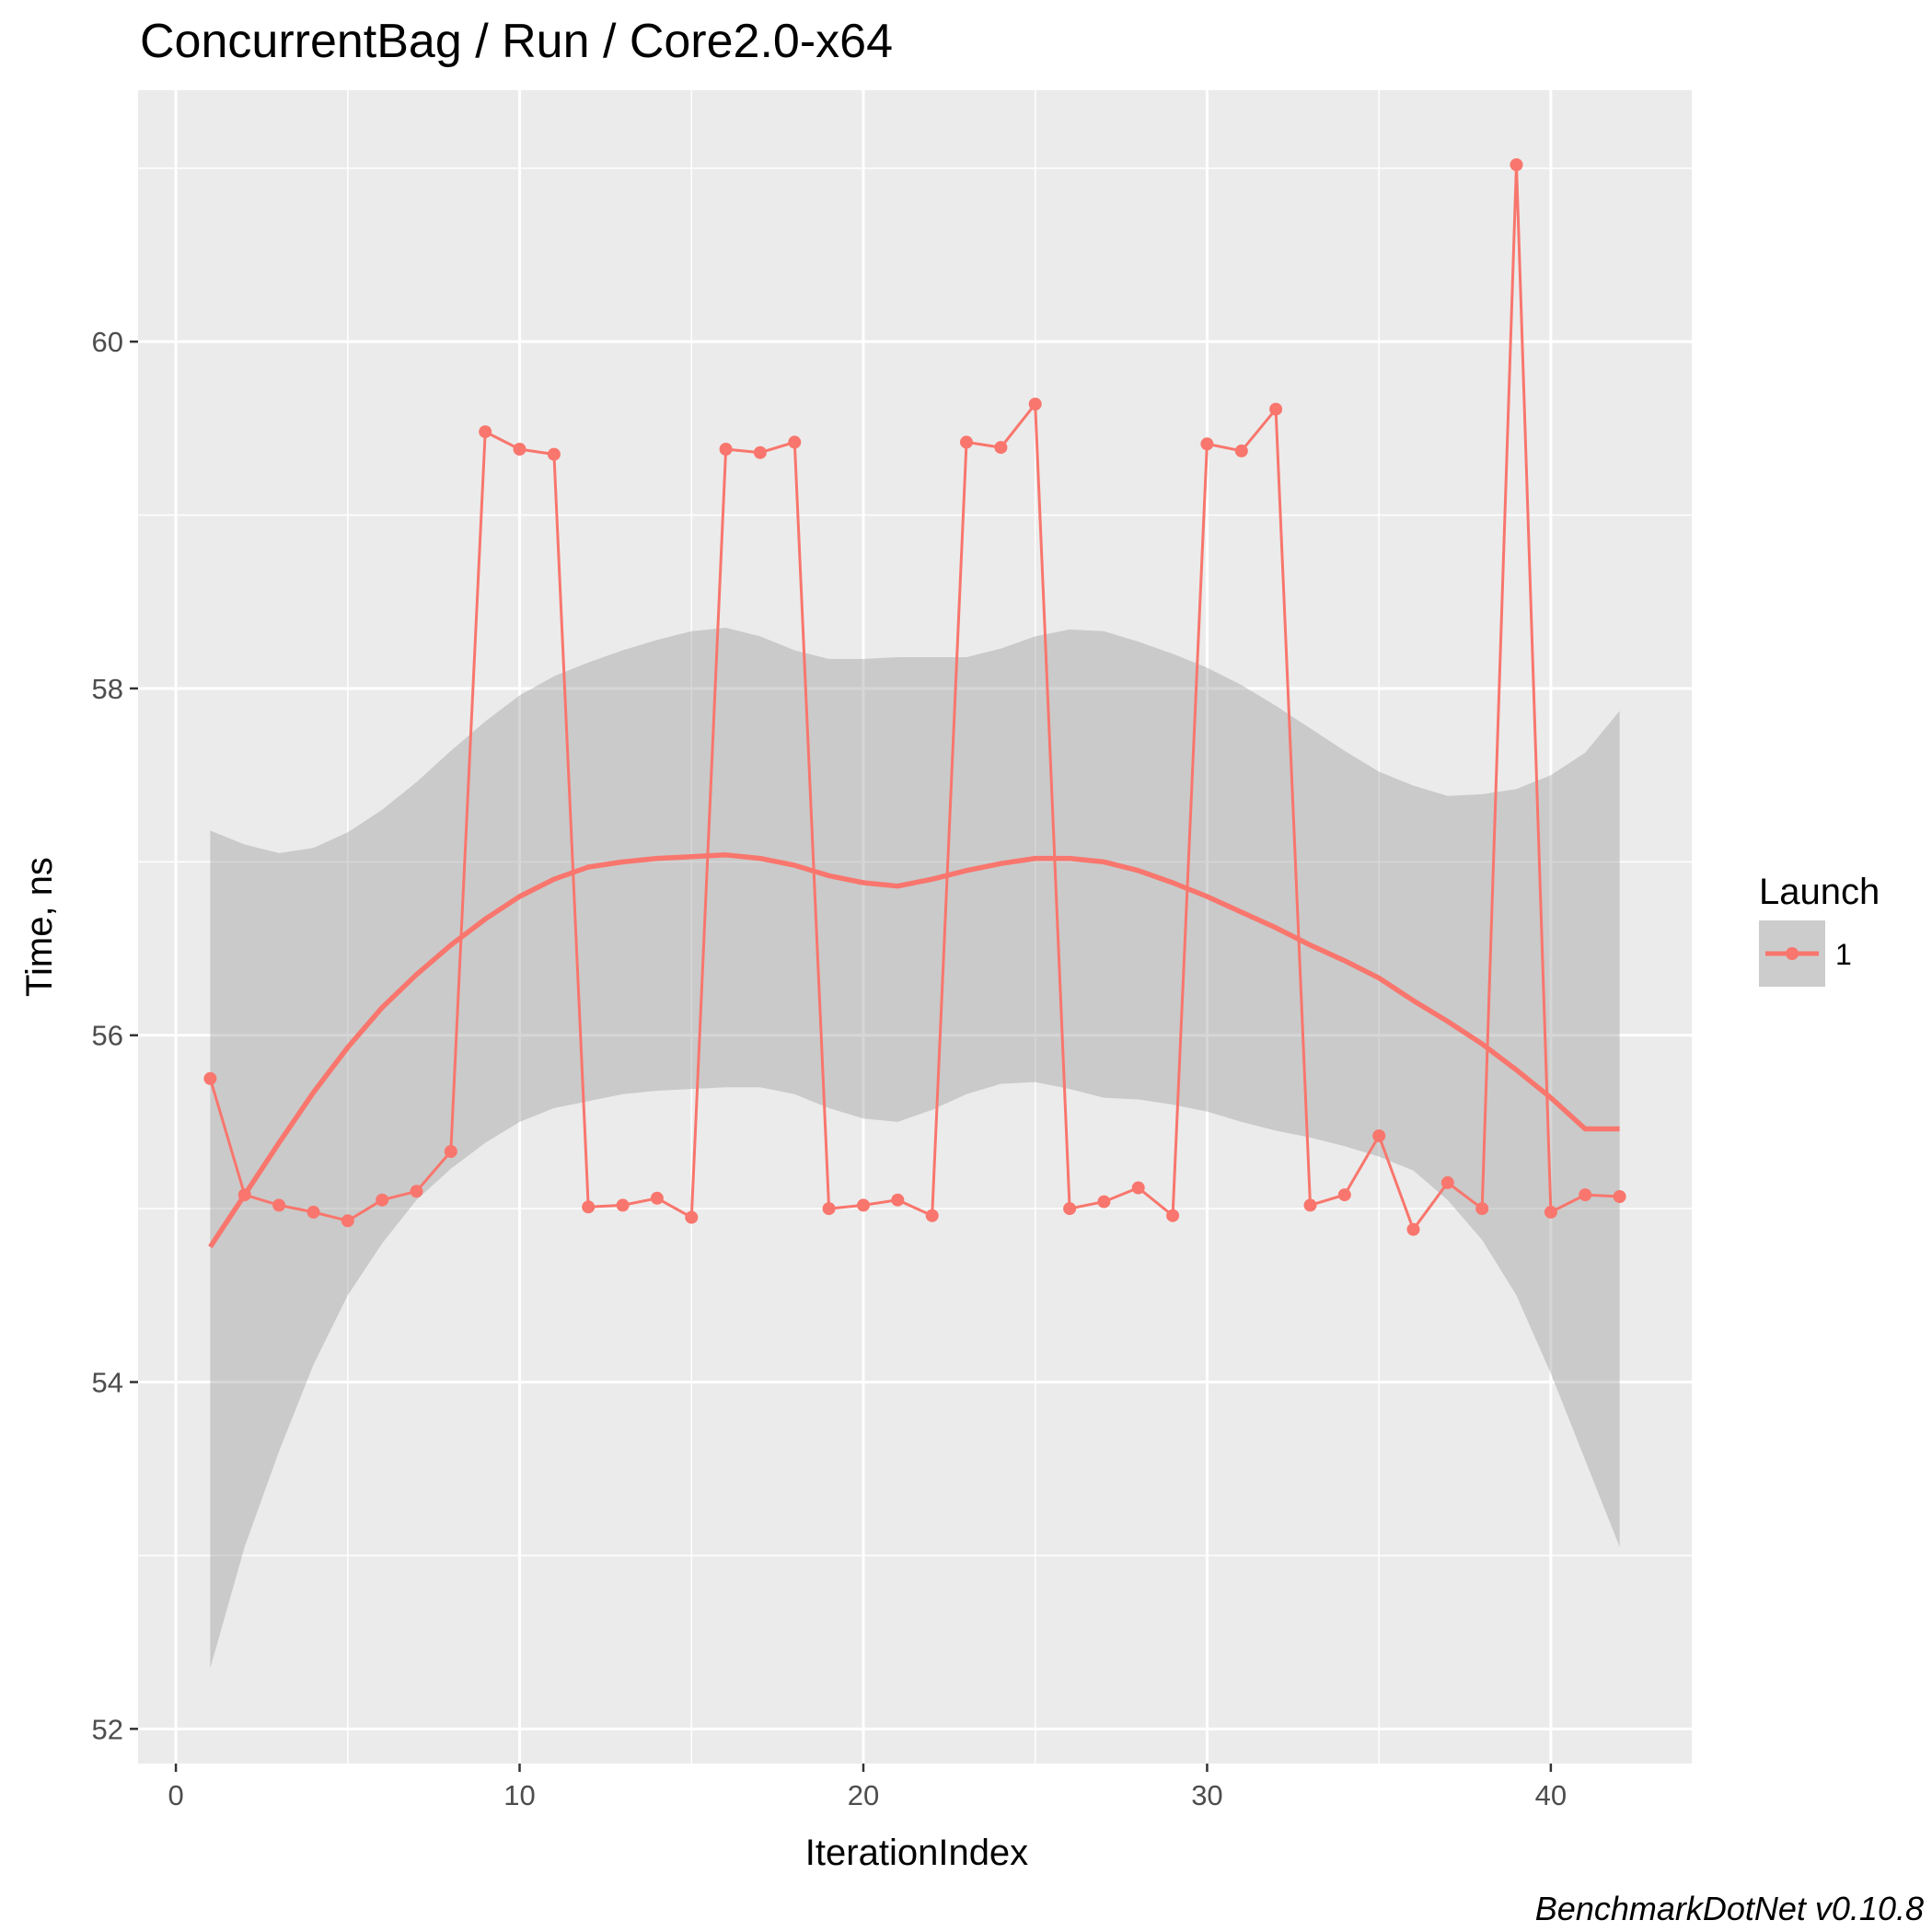 The image size is (1932, 1932). Describe the element at coordinates (1820, 892) in the screenshot. I see `legend-title: Launch` at that location.